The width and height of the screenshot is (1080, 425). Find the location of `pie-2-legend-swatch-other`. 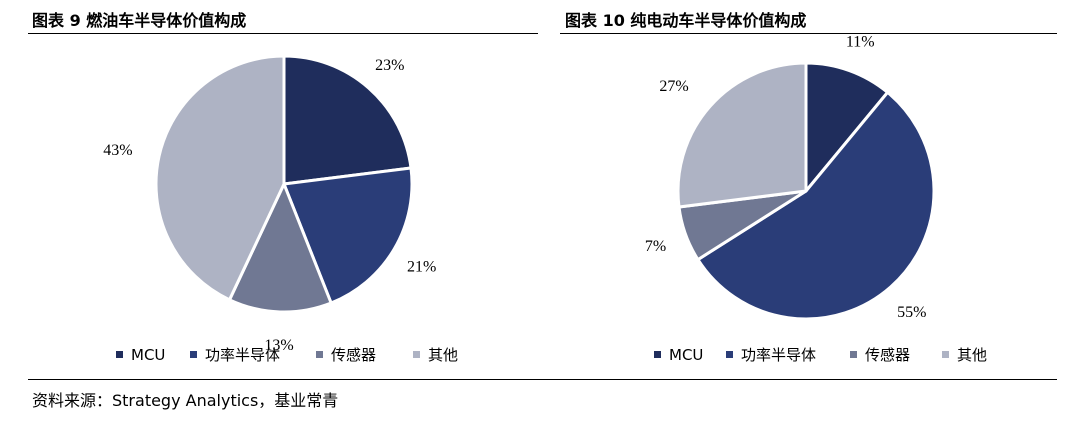

pie-2-legend-swatch-other is located at coordinates (945, 354).